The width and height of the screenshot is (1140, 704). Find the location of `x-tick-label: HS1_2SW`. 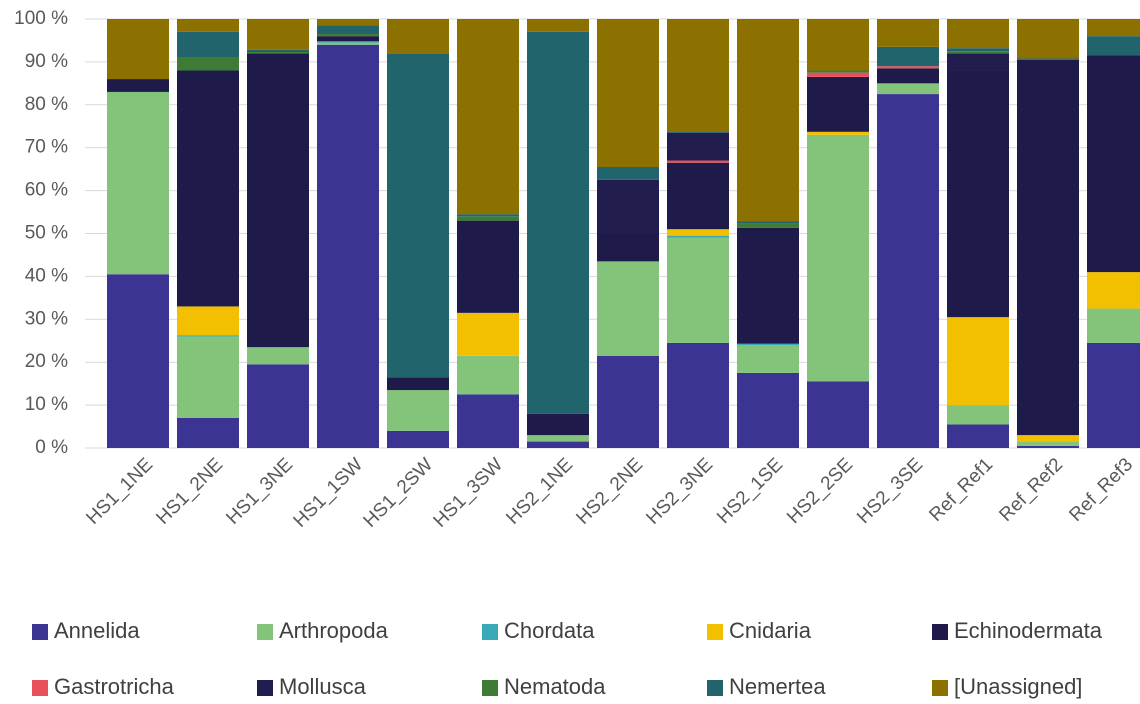

x-tick-label: HS1_2SW is located at coordinates (399, 493).